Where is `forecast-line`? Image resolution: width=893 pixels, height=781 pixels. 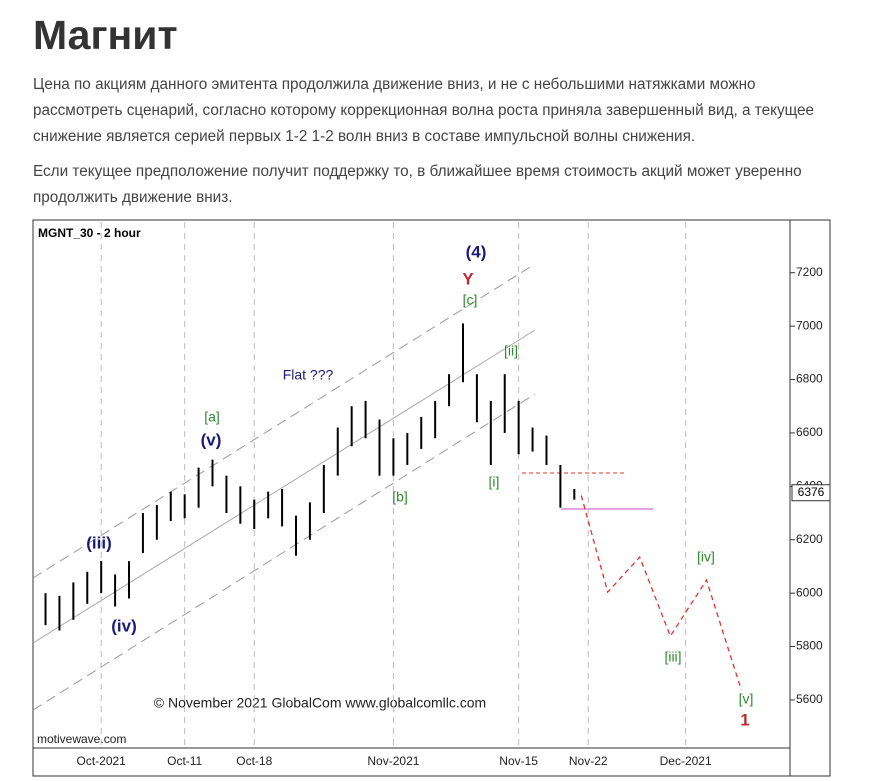 forecast-line is located at coordinates (661, 593).